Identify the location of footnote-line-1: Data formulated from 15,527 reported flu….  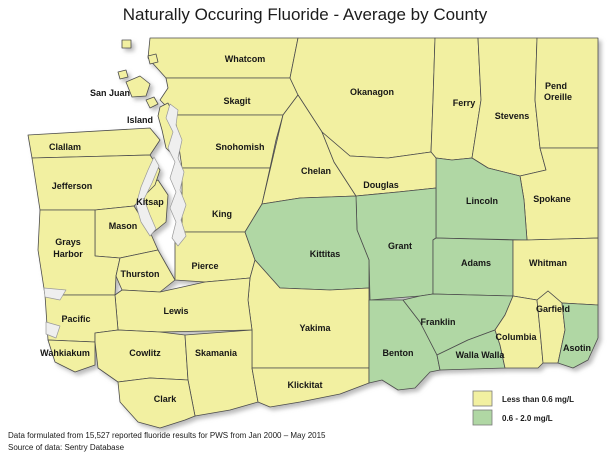
(167, 435).